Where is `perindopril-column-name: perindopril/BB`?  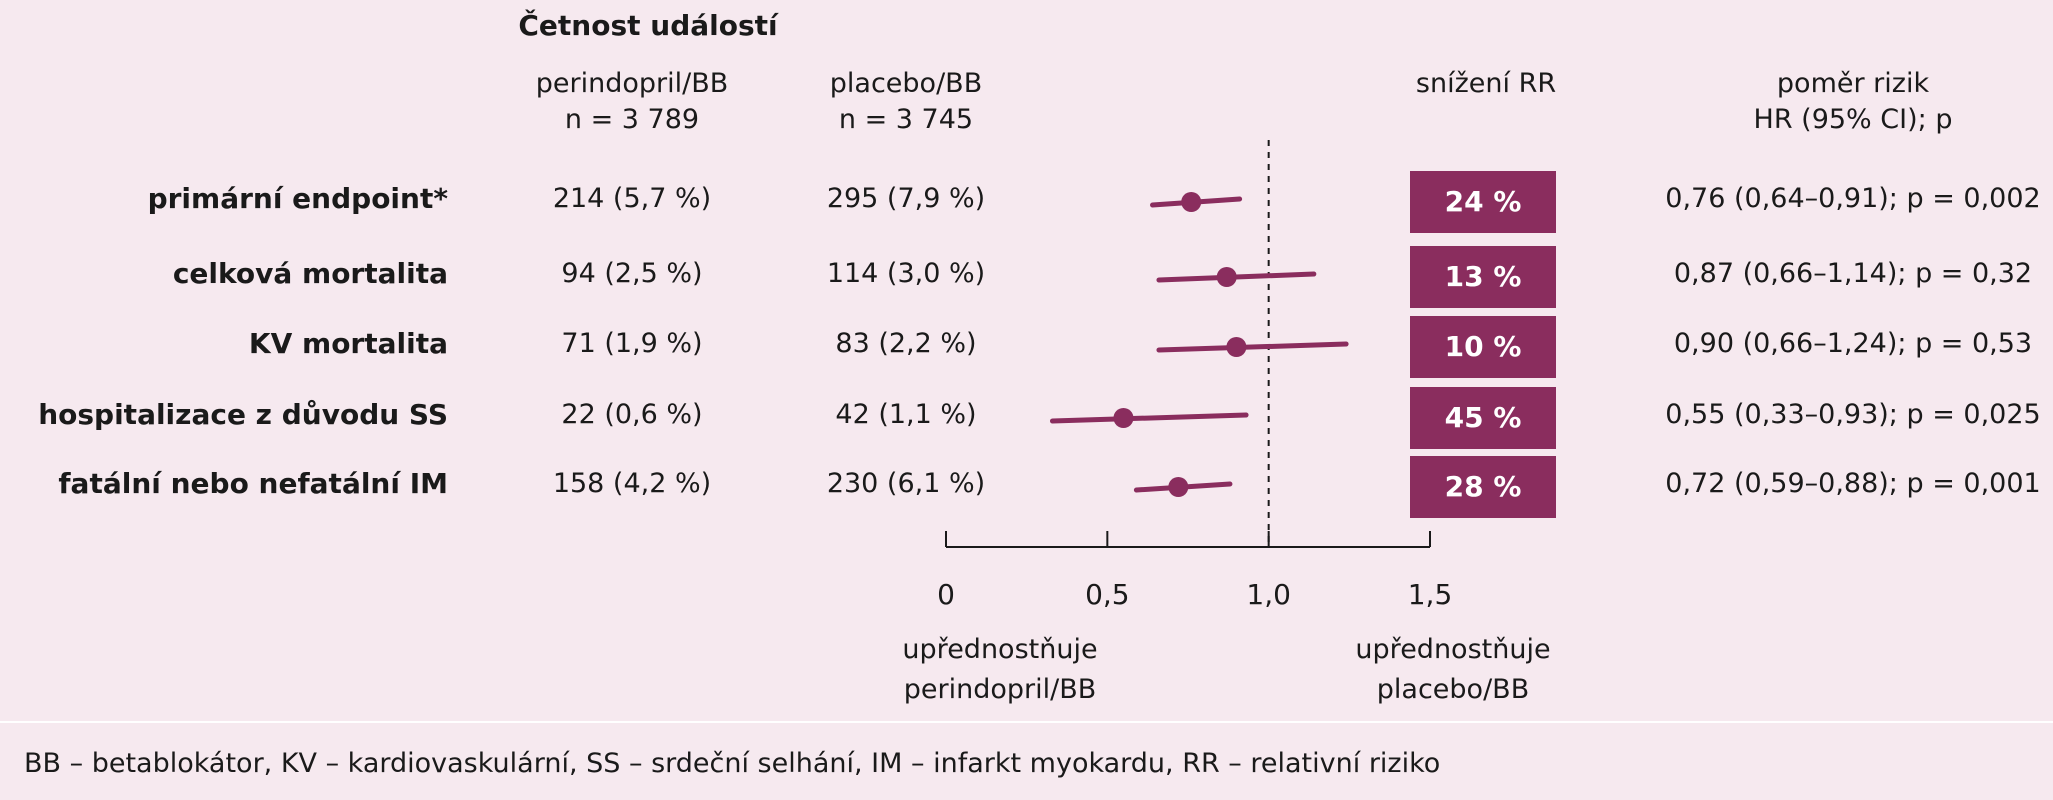 perindopril-column-name: perindopril/BB is located at coordinates (632, 83).